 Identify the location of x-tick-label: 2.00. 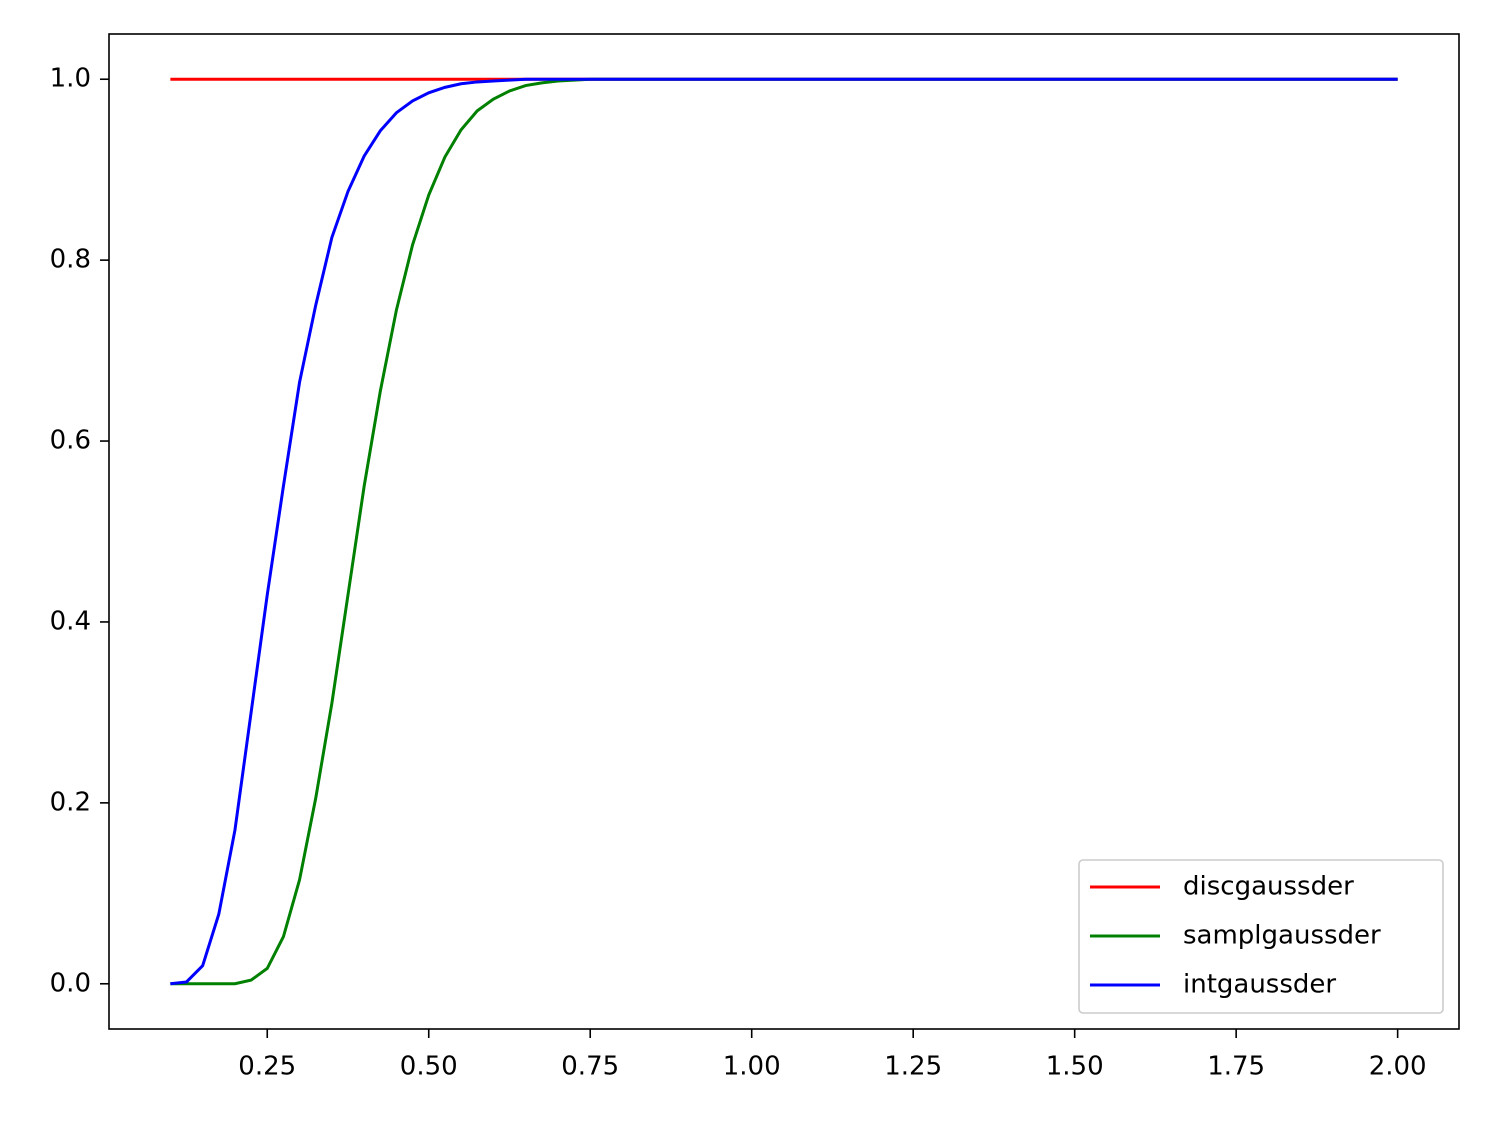
(1398, 1067).